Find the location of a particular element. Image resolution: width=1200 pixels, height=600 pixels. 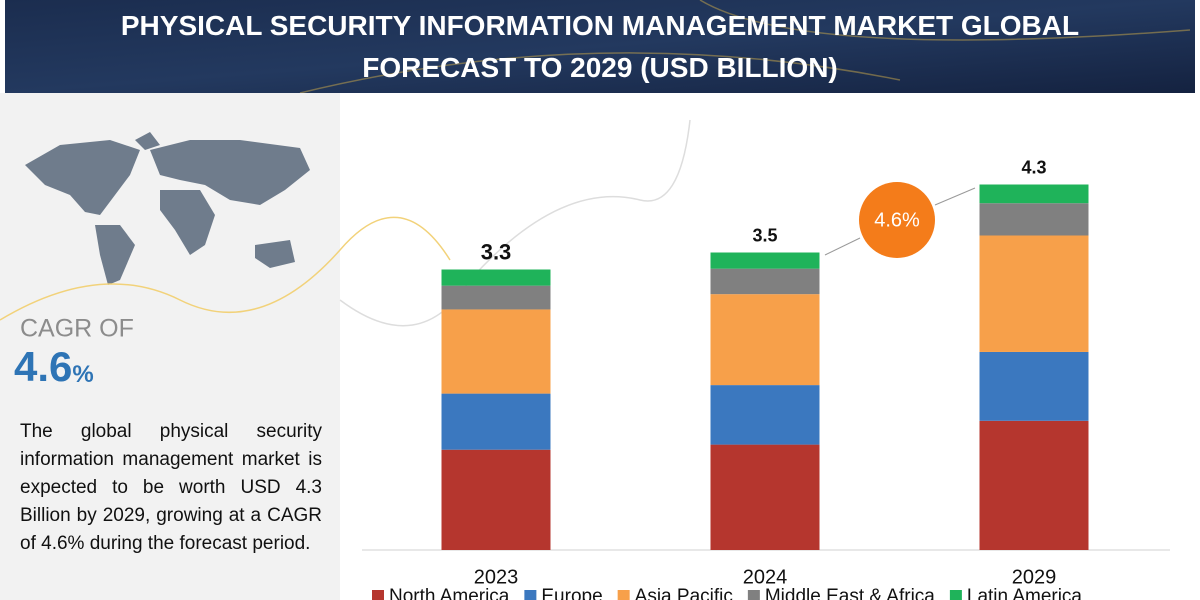

cagr-bubble is located at coordinates (897, 220).